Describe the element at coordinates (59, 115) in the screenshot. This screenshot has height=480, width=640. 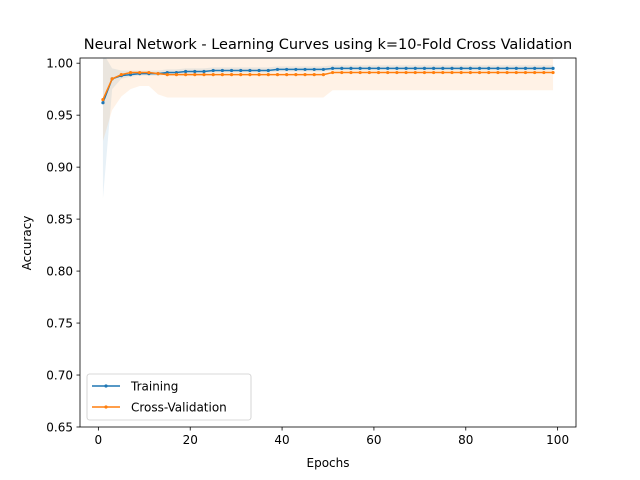
I see `y-tick-label: 0.95` at that location.